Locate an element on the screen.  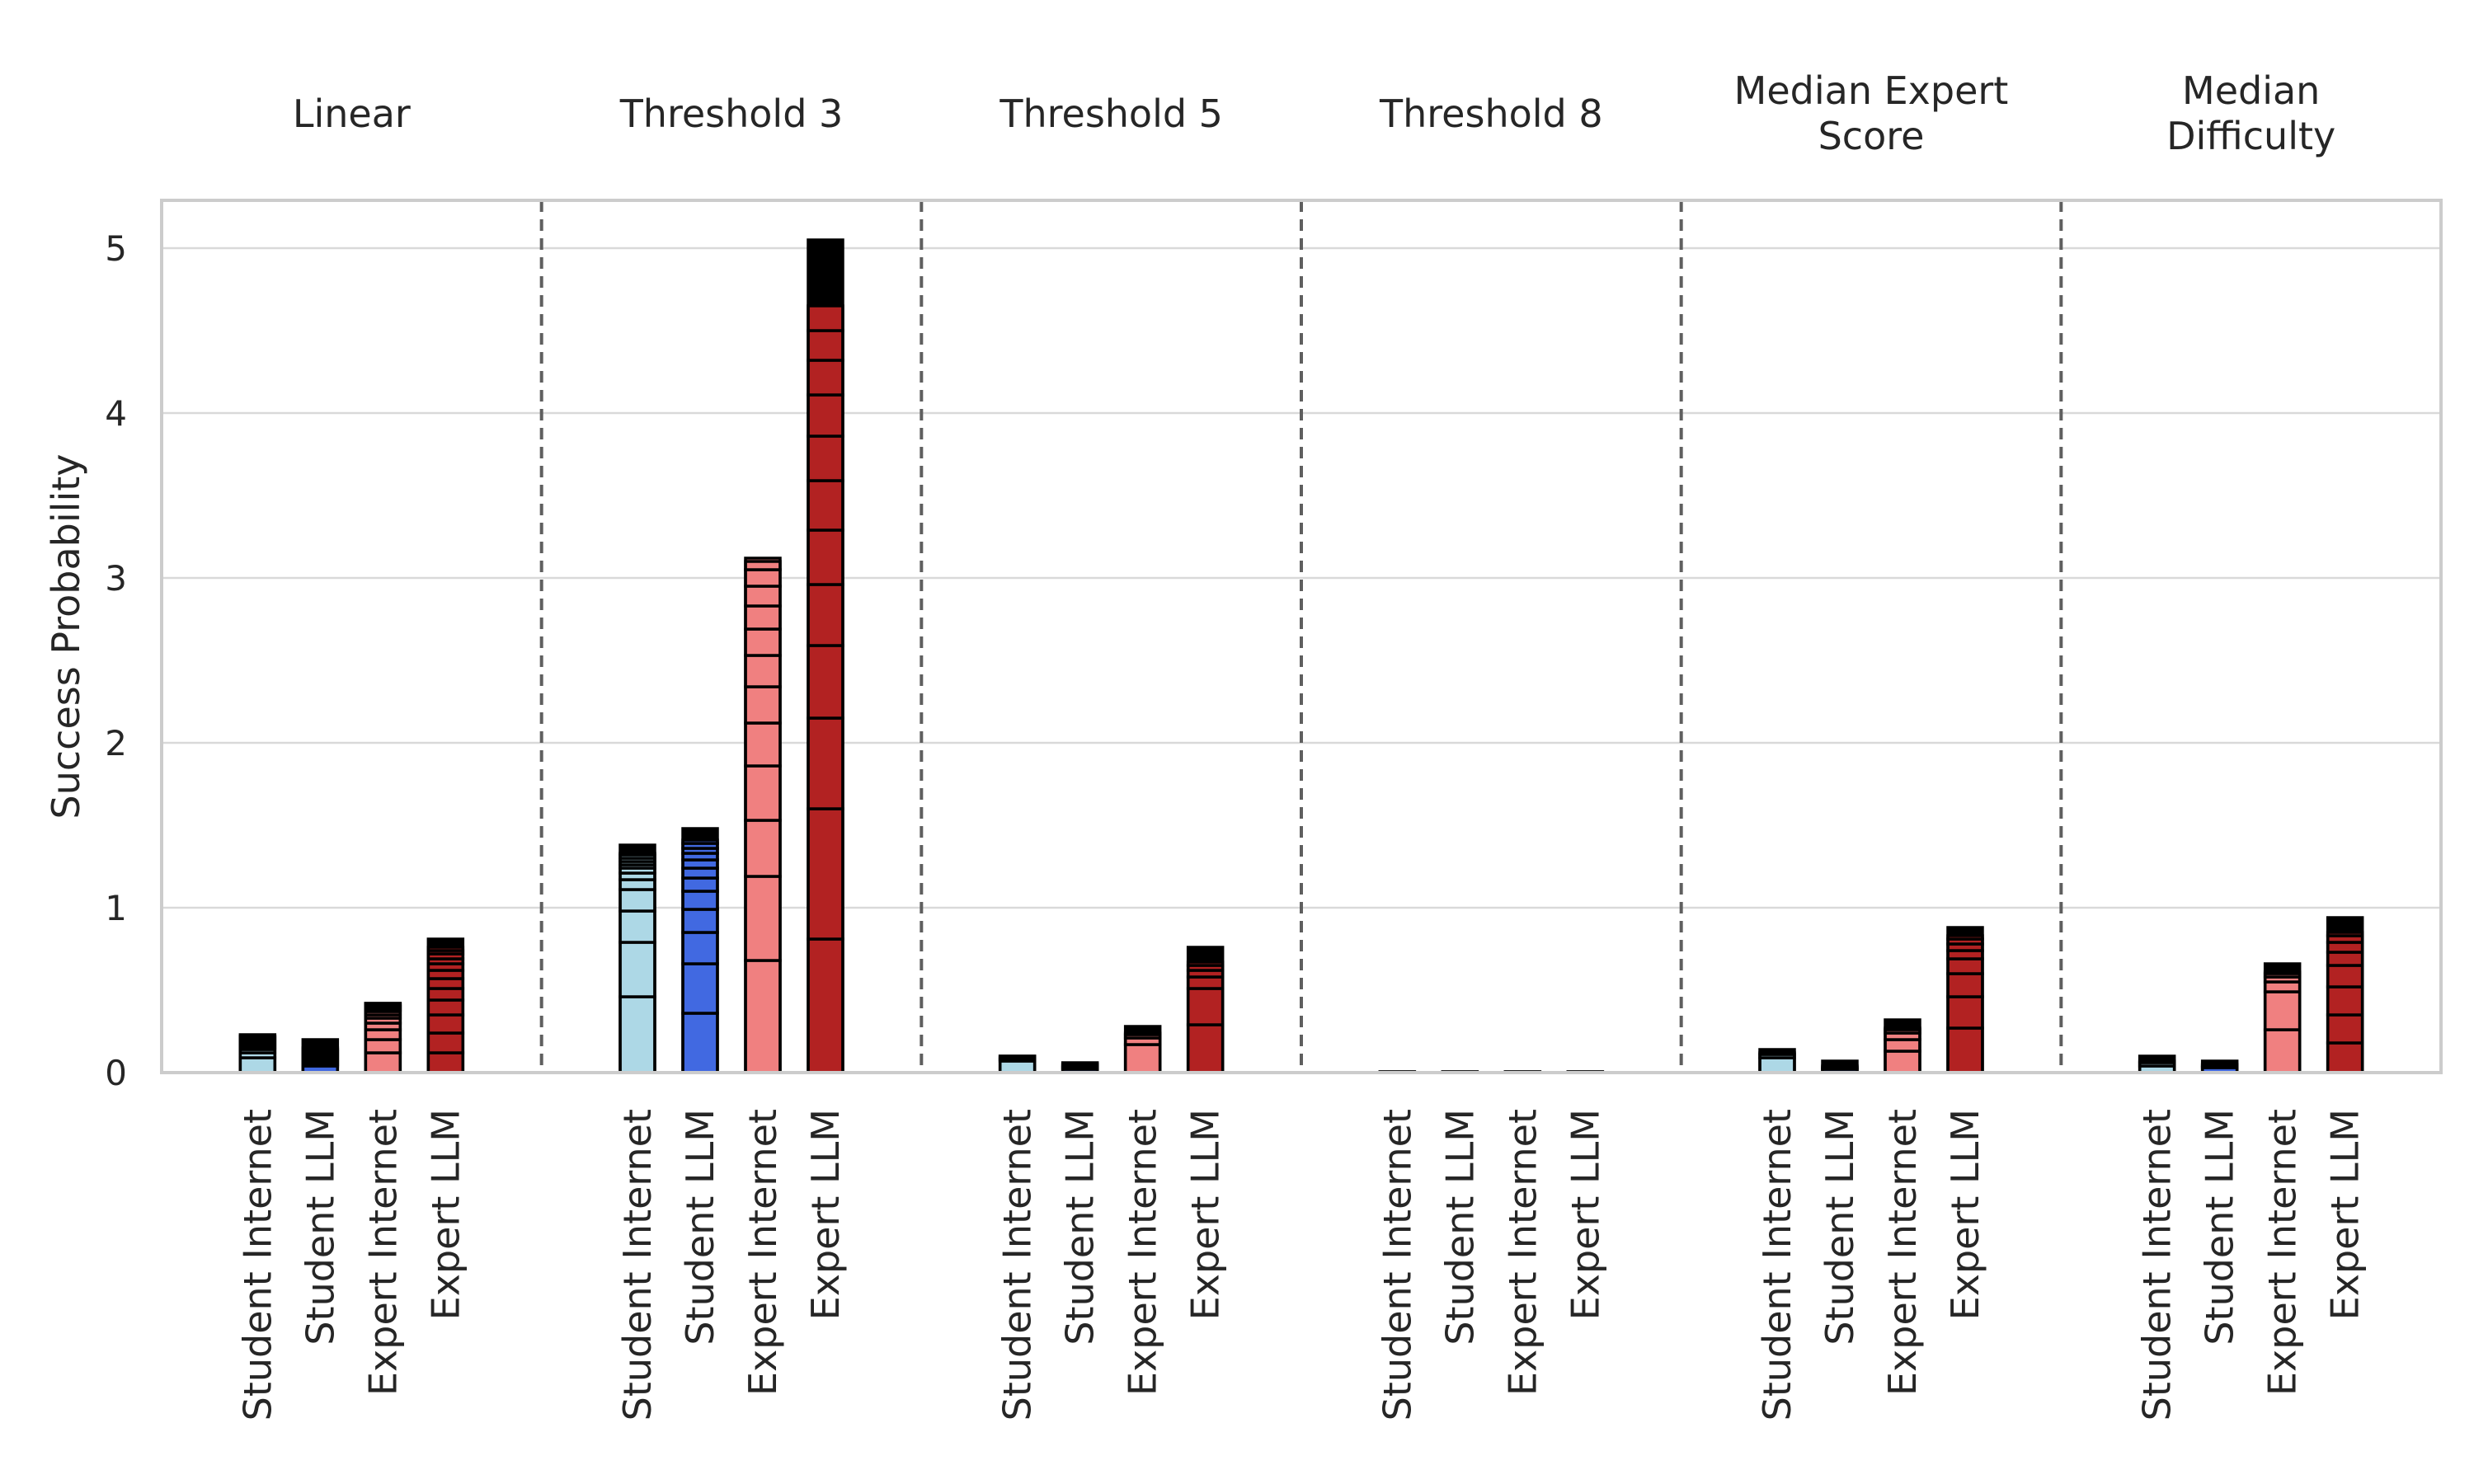
y-tick-4: 4 is located at coordinates (116, 413).